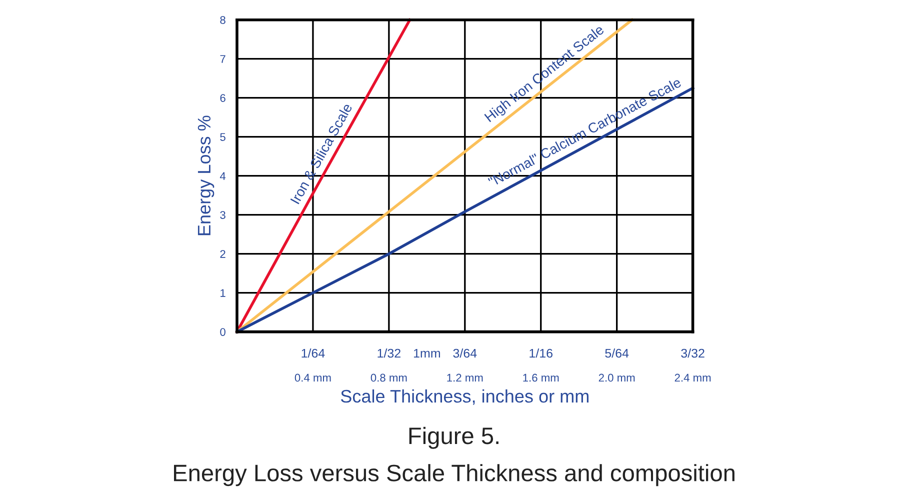 This screenshot has height=496, width=908. What do you see at coordinates (427, 353) in the screenshot?
I see `text: 1mm` at bounding box center [427, 353].